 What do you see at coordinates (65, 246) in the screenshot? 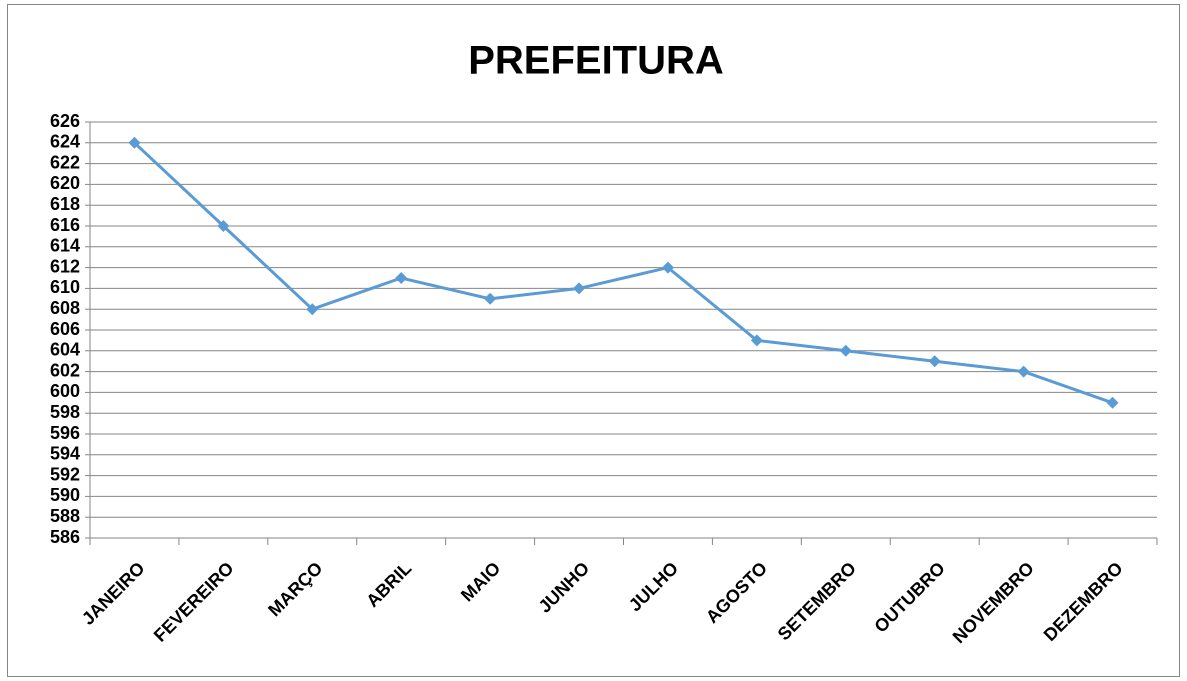
I see `y-tick-label: 614` at bounding box center [65, 246].